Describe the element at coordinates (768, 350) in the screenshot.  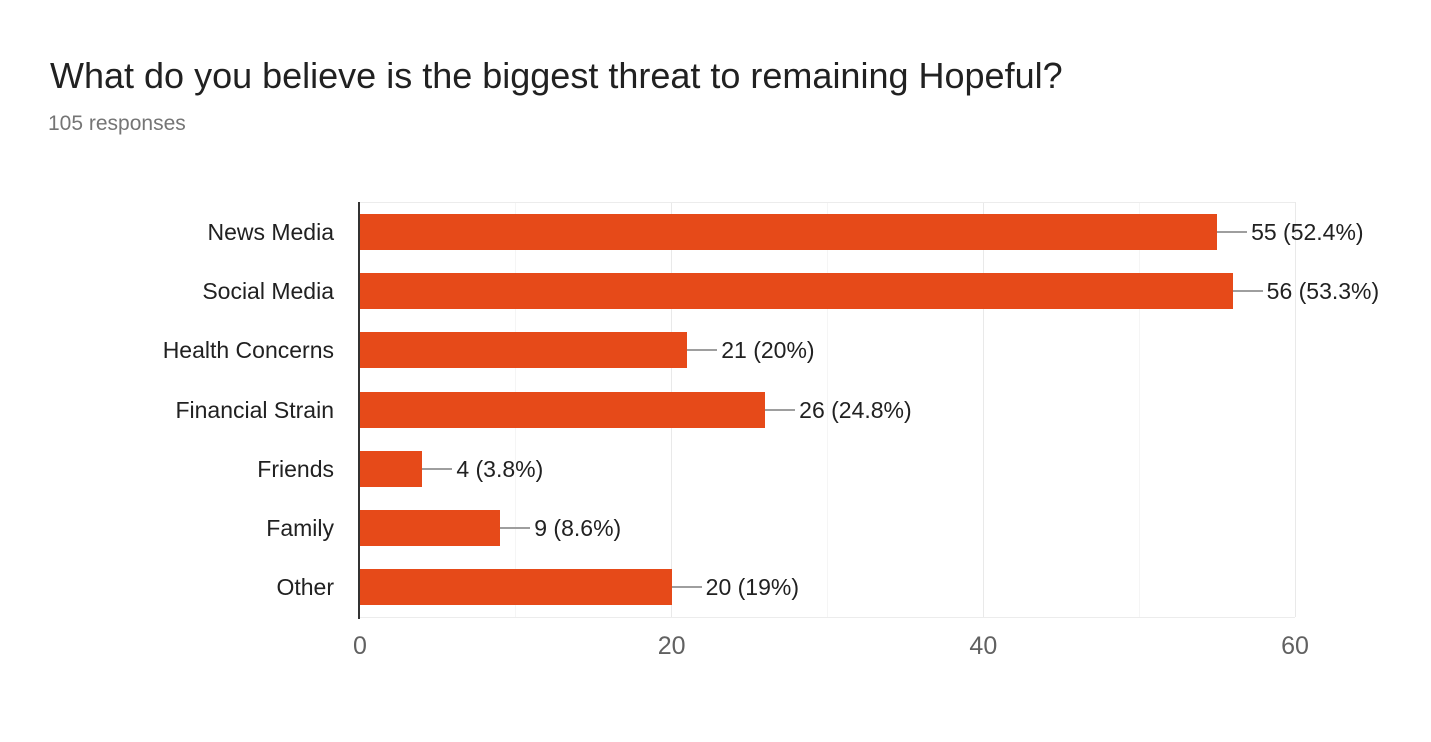
I see `value-label-health-concerns: 21 (20%)` at that location.